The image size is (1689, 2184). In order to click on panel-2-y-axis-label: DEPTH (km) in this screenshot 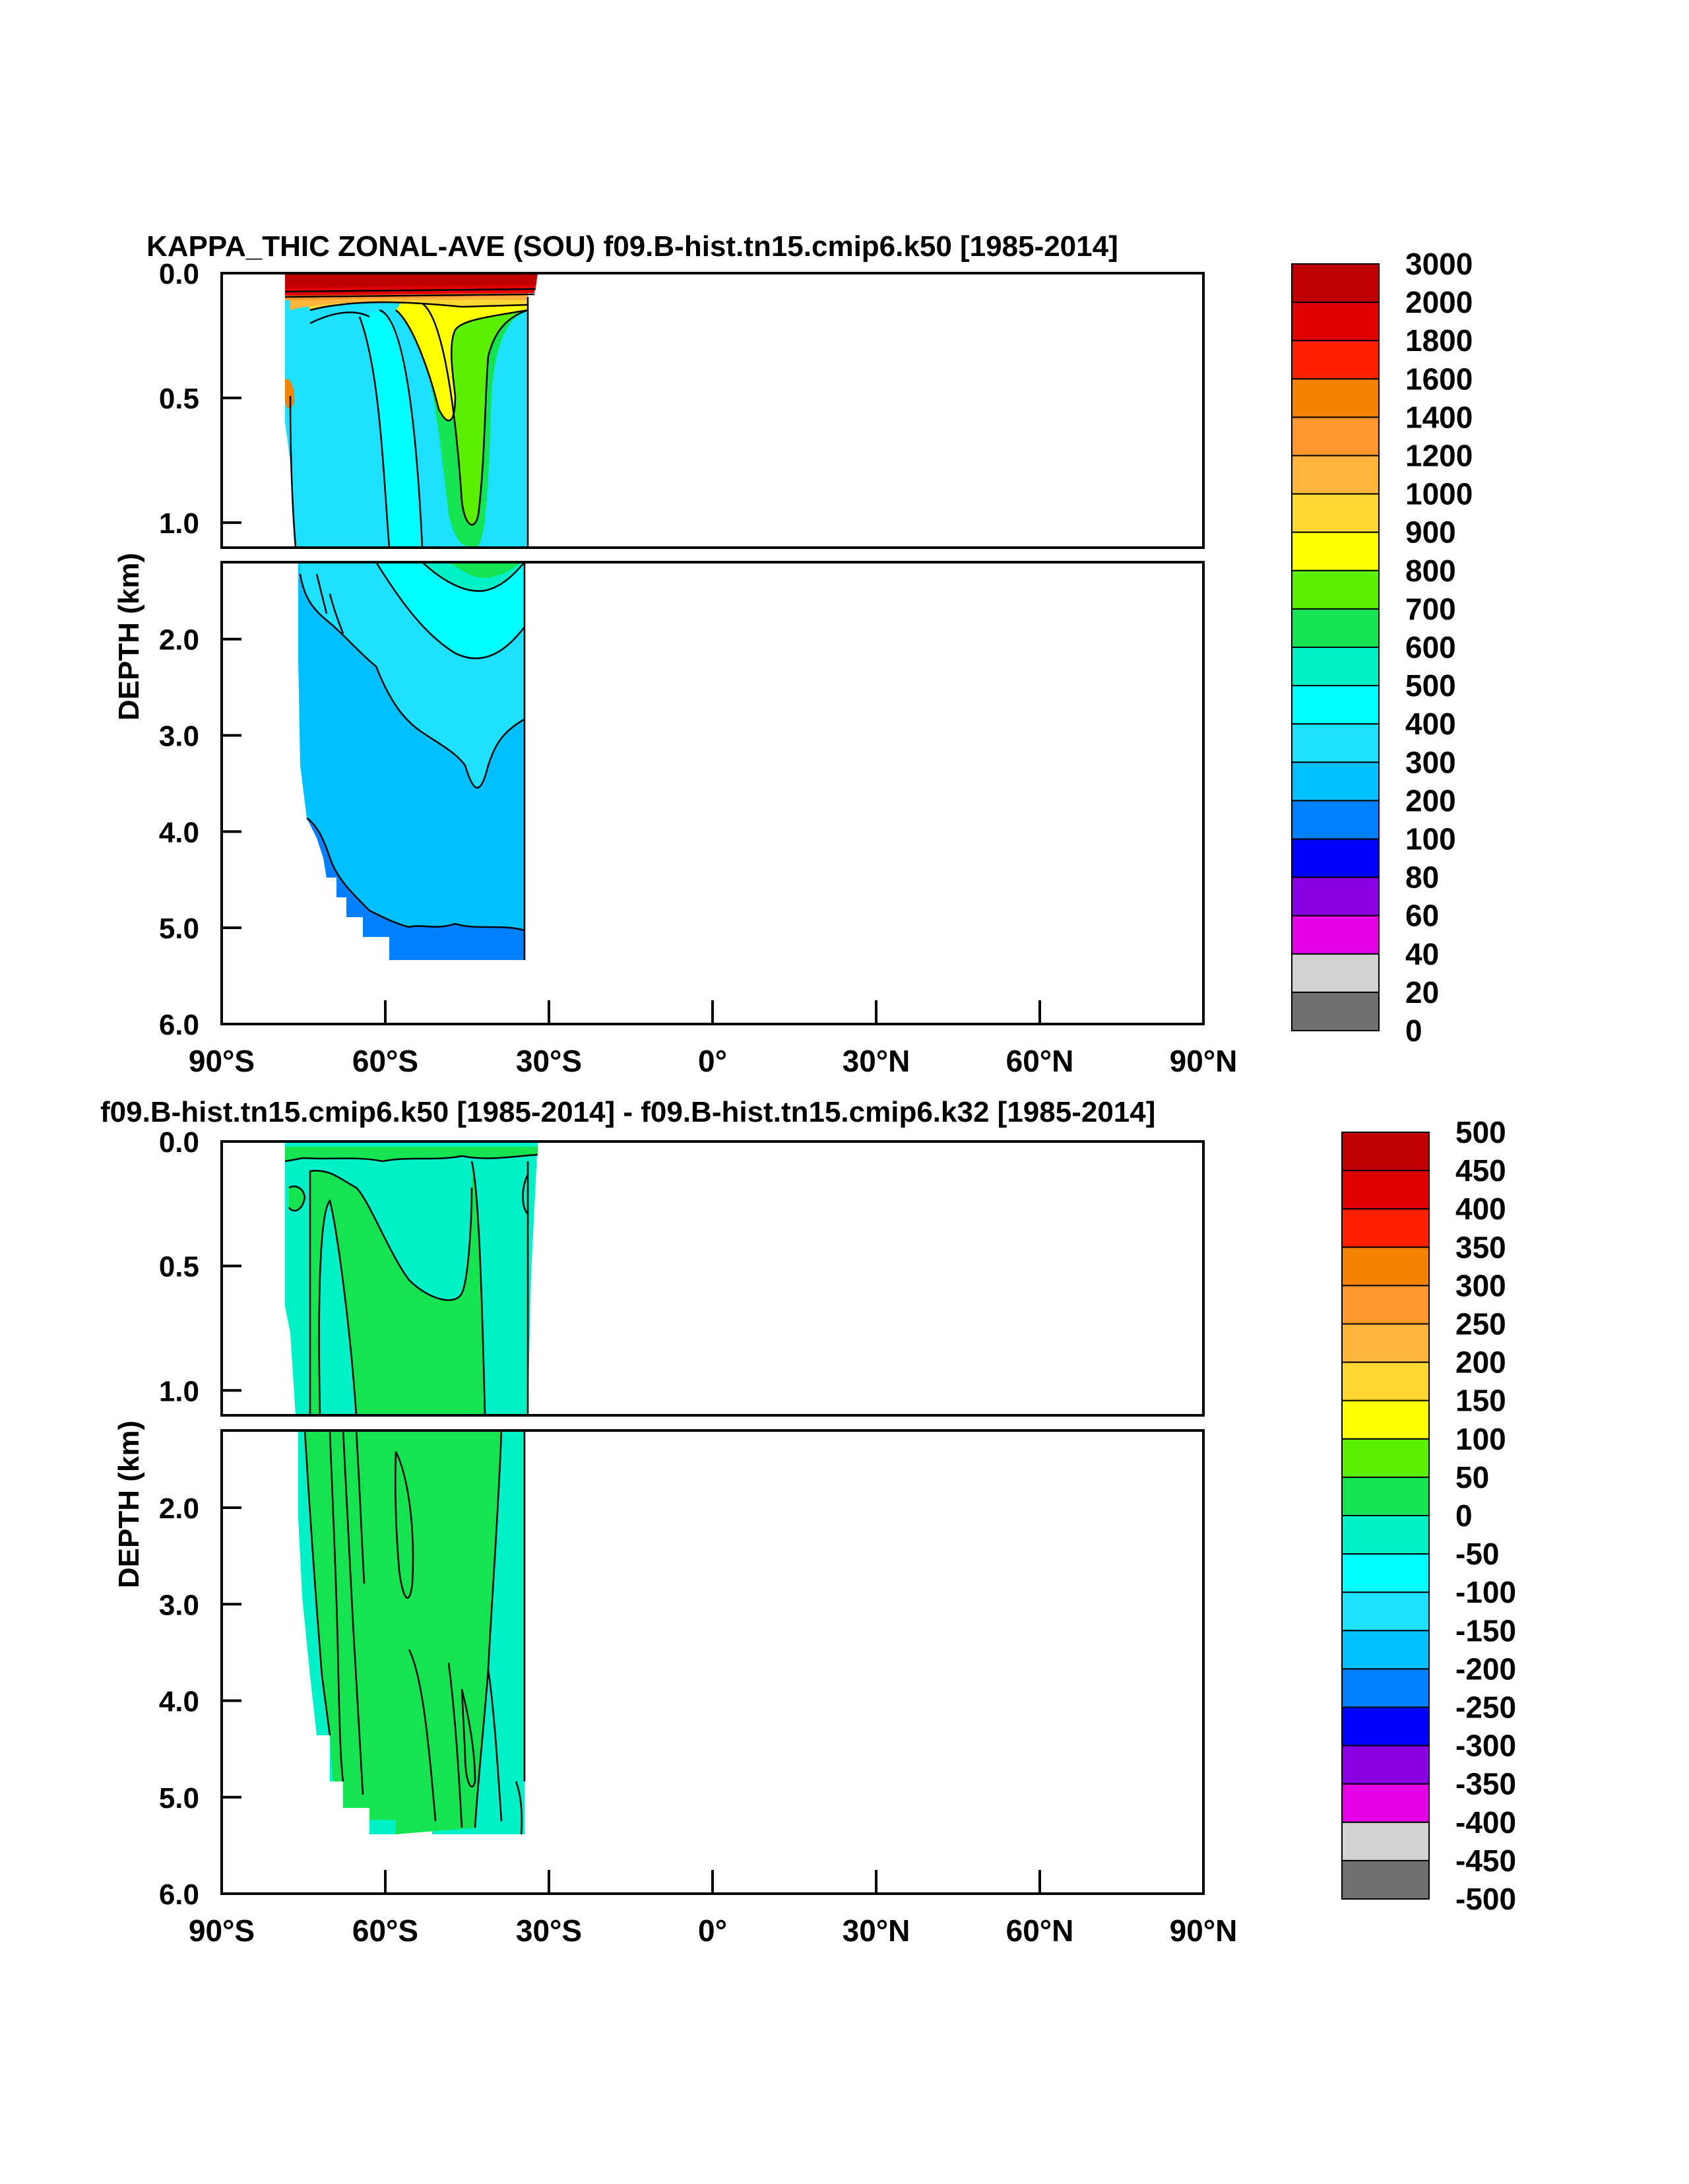, I will do `click(129, 1504)`.